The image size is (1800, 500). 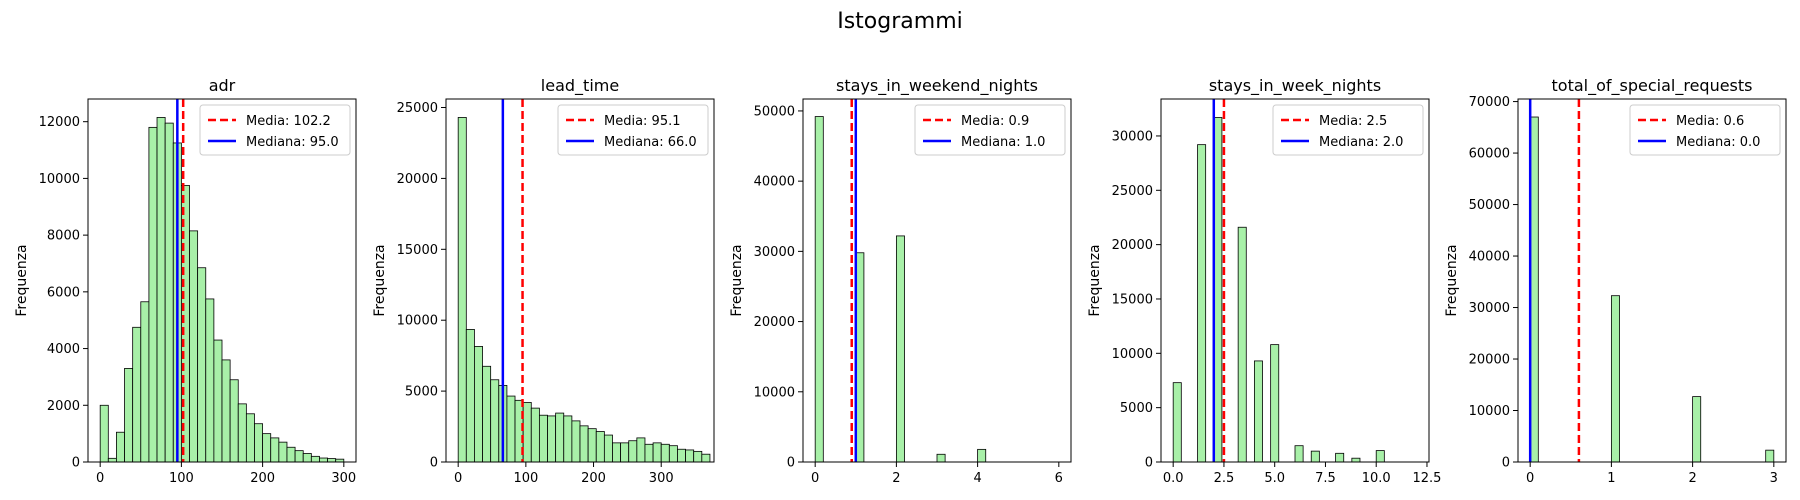 What do you see at coordinates (1003, 142) in the screenshot?
I see `legend-median-label: Mediana: 1.0` at bounding box center [1003, 142].